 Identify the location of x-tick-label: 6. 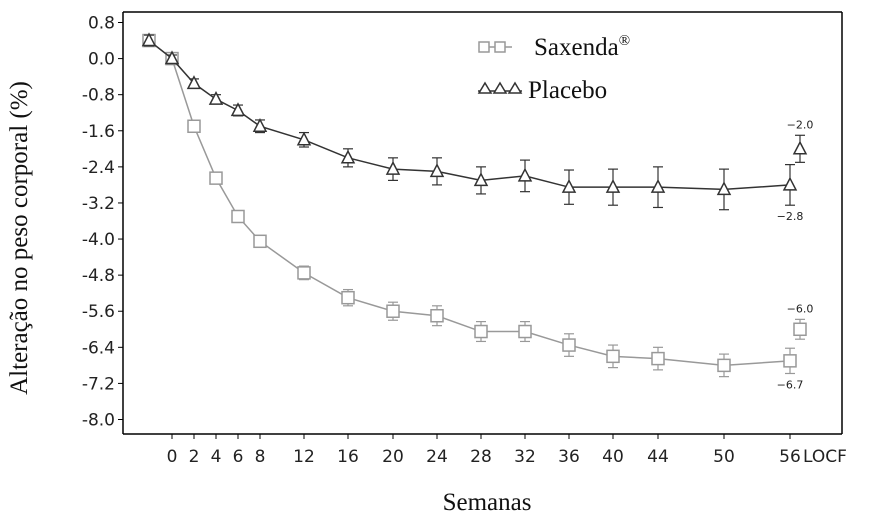
(238, 457).